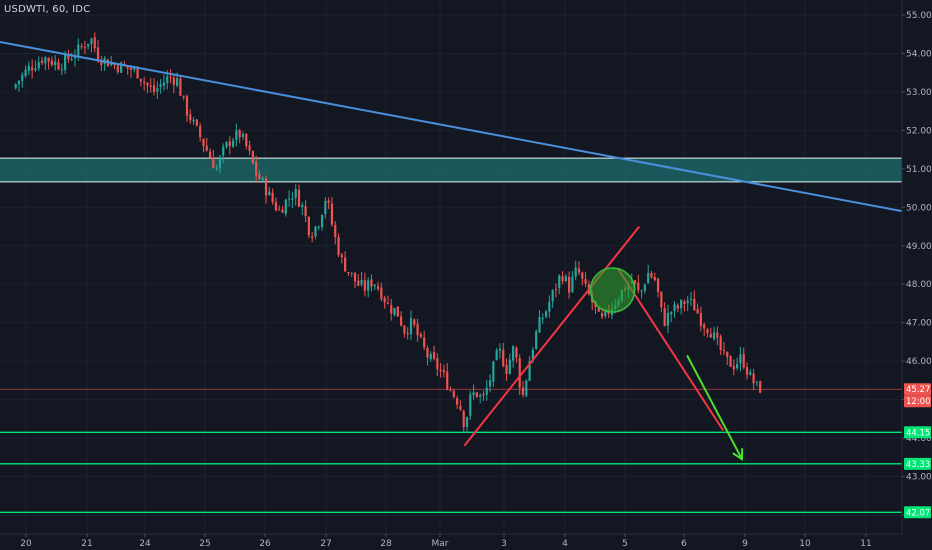 The width and height of the screenshot is (932, 550). What do you see at coordinates (919, 362) in the screenshot?
I see `price-axis-label: 46.00` at bounding box center [919, 362].